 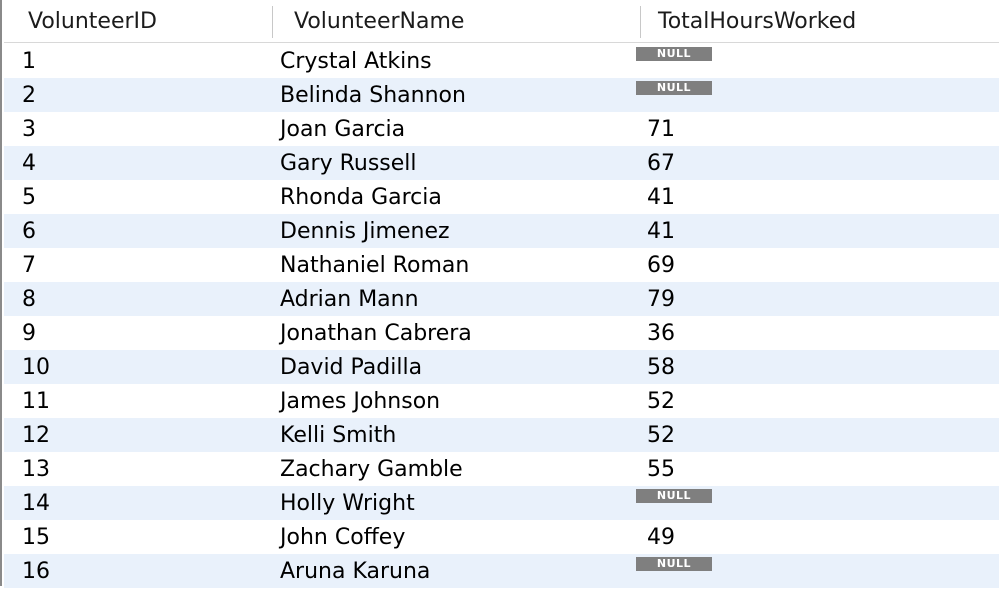 What do you see at coordinates (501, 401) in the screenshot?
I see `table-row: 11 James Johnson 52` at bounding box center [501, 401].